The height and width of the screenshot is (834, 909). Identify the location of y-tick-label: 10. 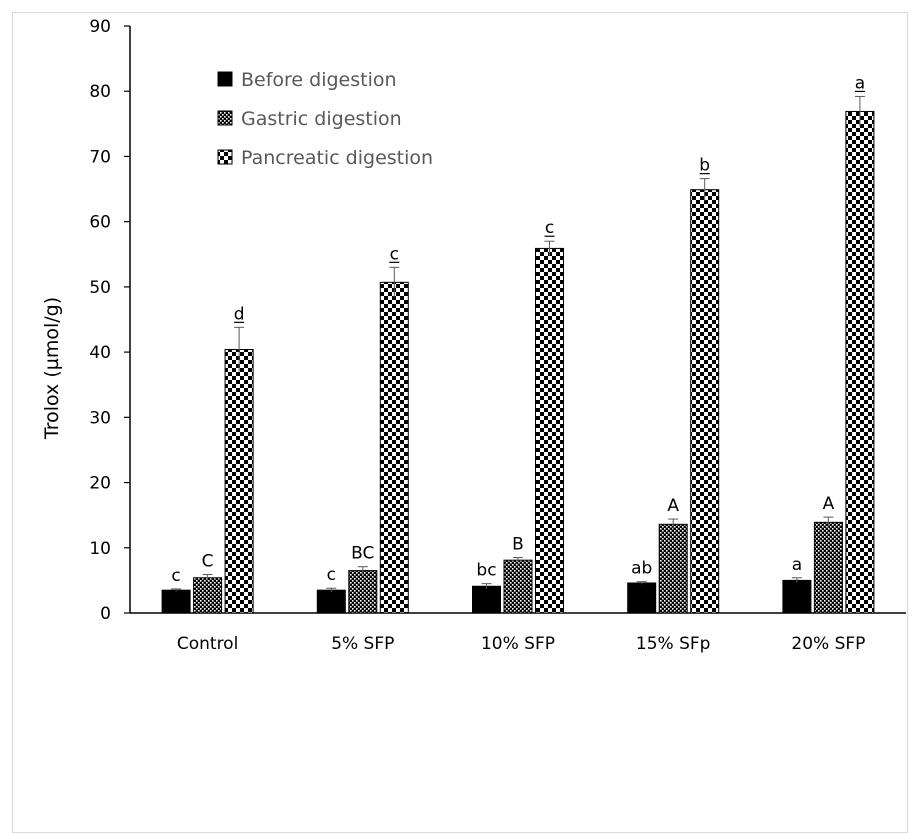
(100, 549).